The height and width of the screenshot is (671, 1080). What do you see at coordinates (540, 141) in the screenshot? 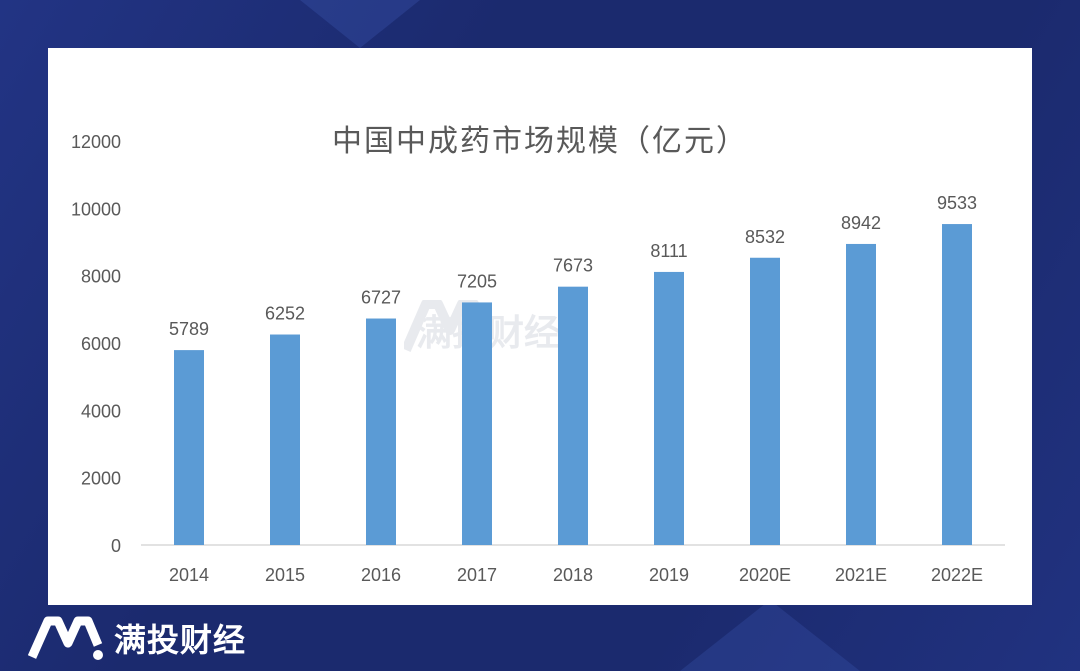
I see `chart-title: 中国中成药市场规模（亿元）` at bounding box center [540, 141].